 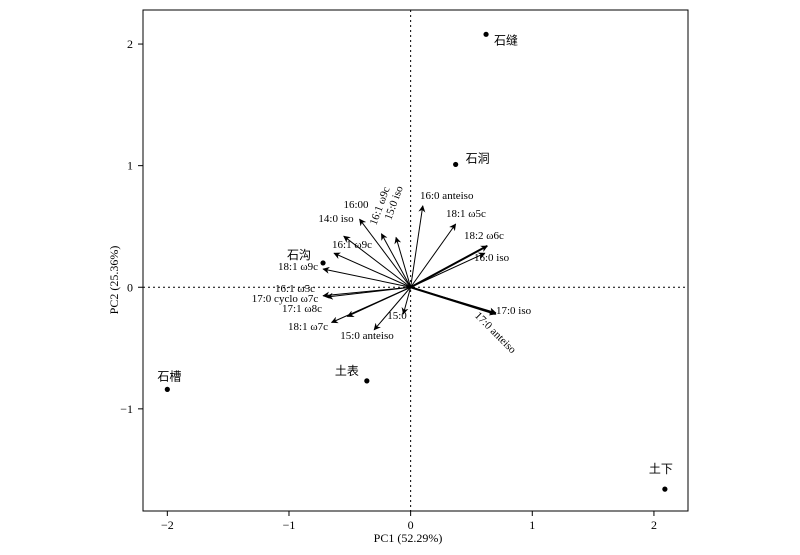 What do you see at coordinates (285, 299) in the screenshot?
I see `loading-label: 17:0 cyclo ω7c` at bounding box center [285, 299].